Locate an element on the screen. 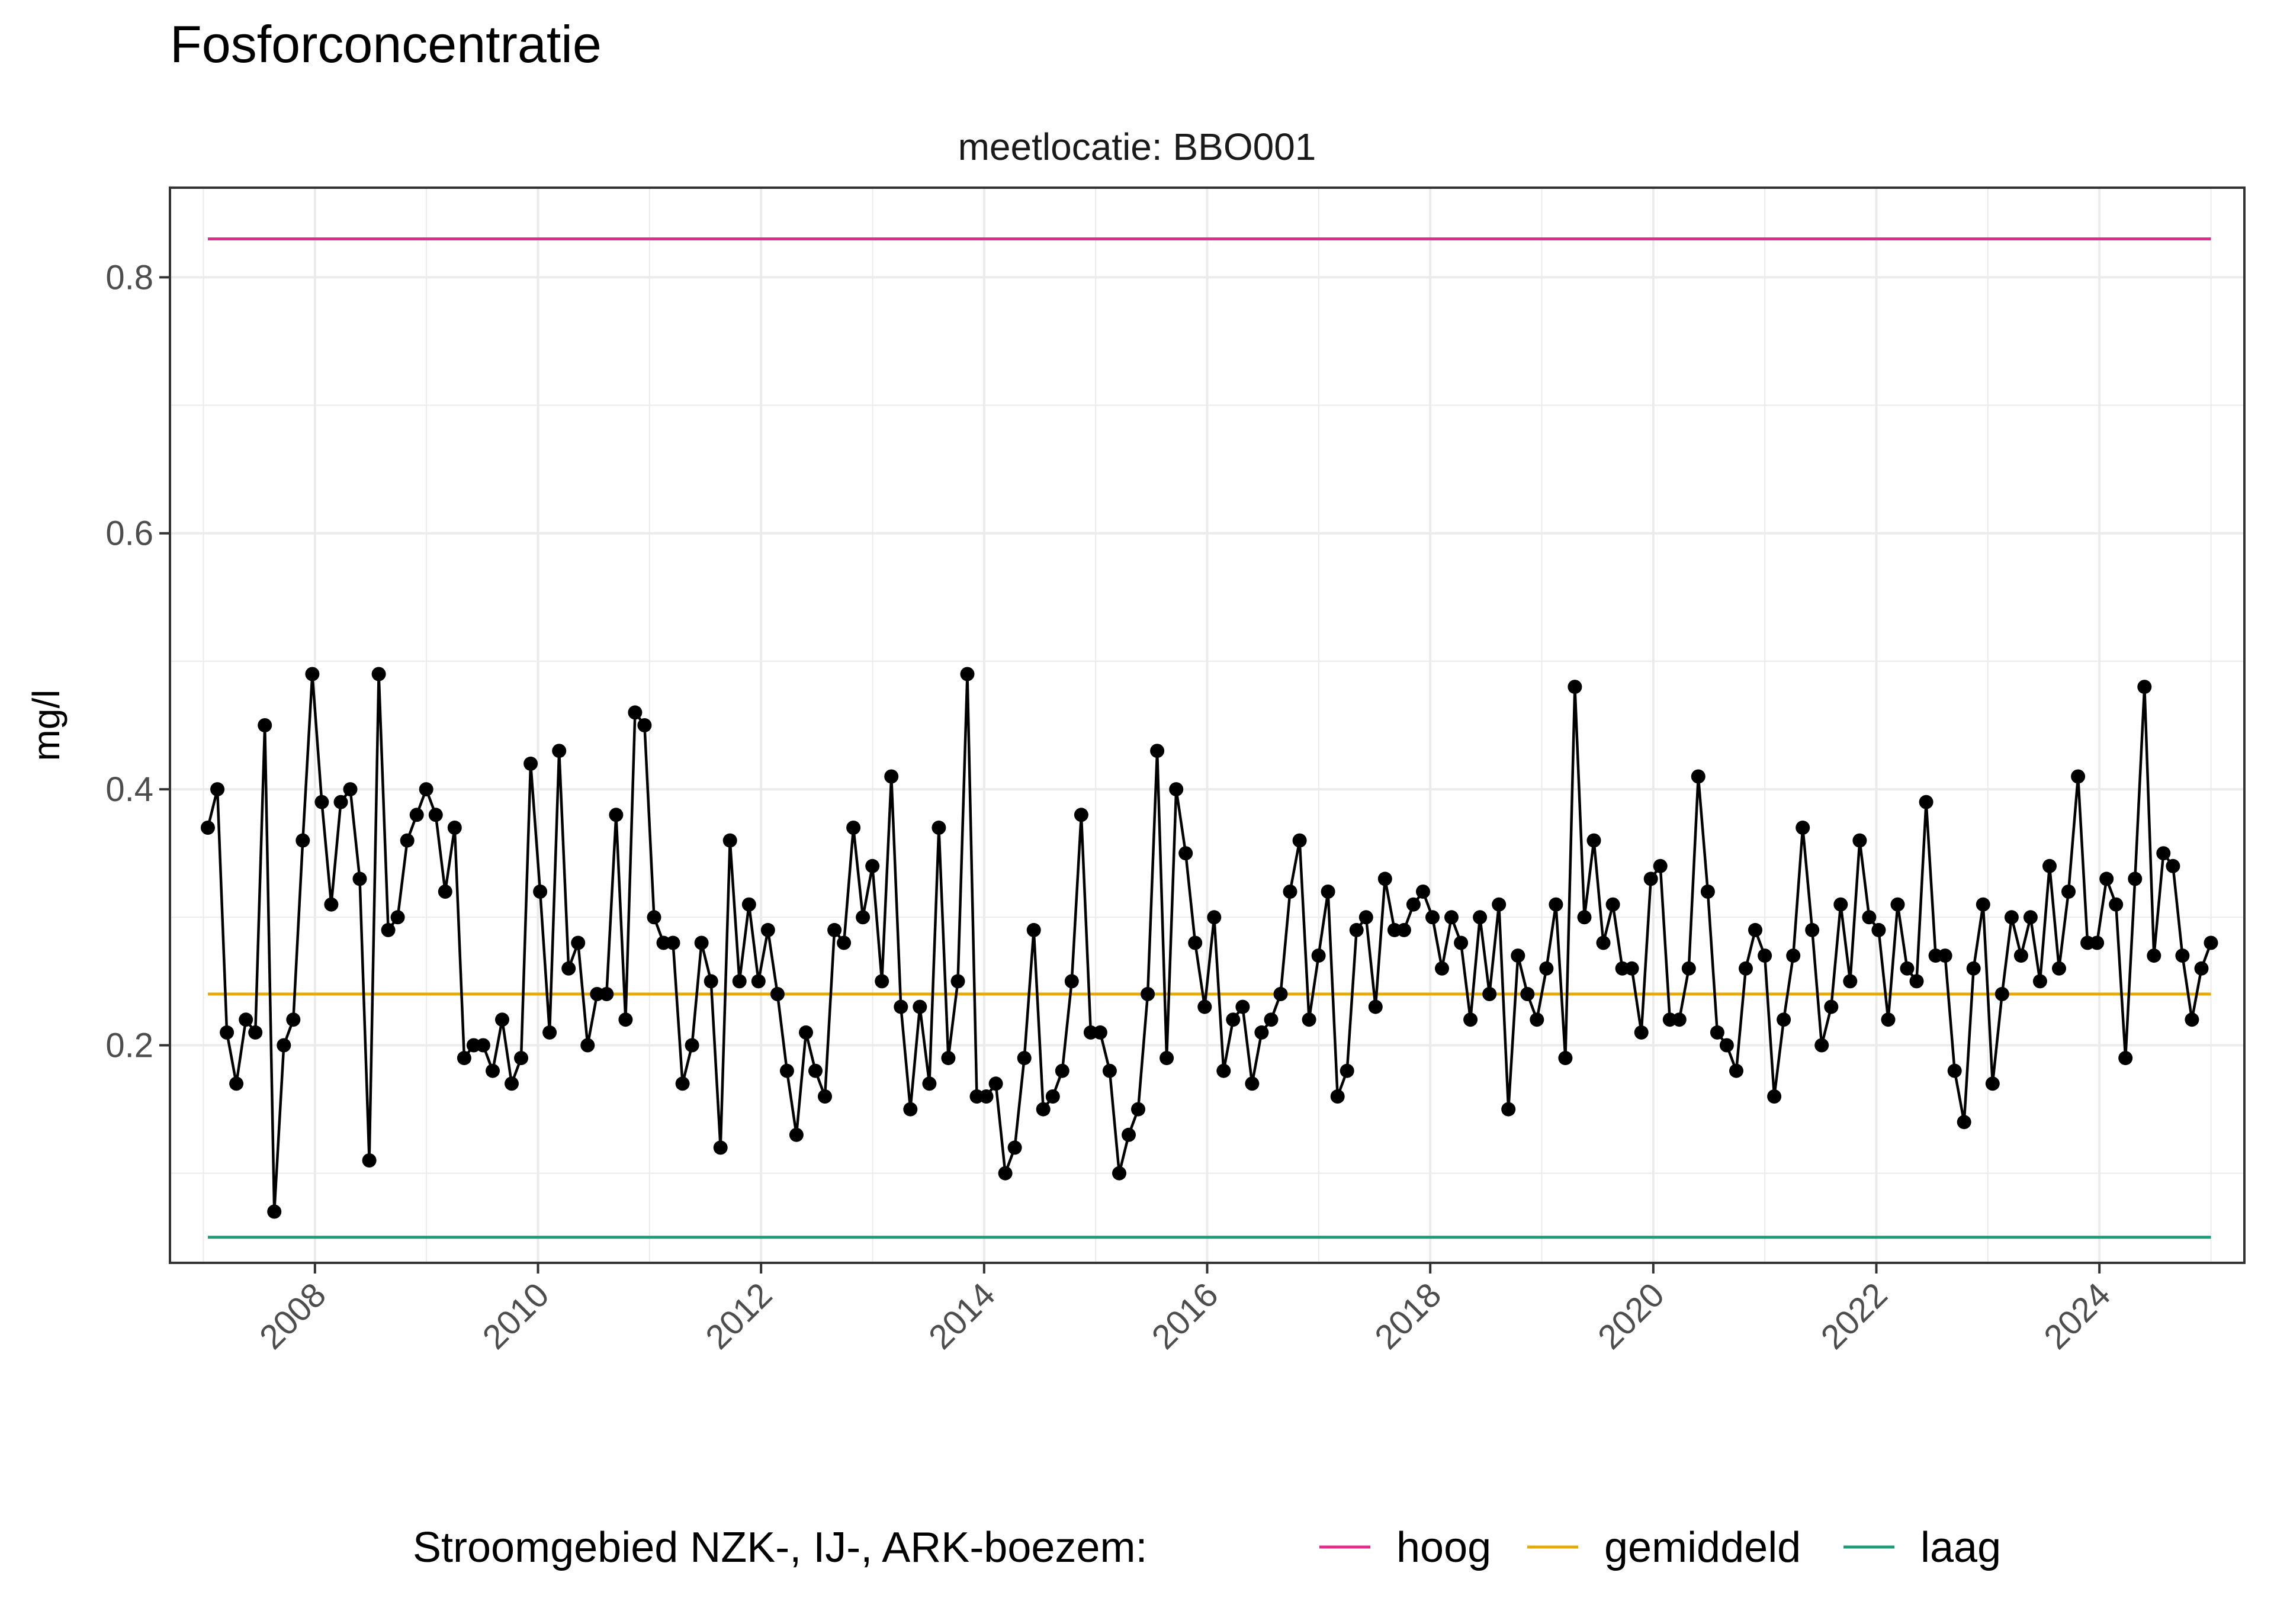 Image resolution: width=2274 pixels, height=1624 pixels. x-tick-label: 2022 is located at coordinates (1853, 1315).